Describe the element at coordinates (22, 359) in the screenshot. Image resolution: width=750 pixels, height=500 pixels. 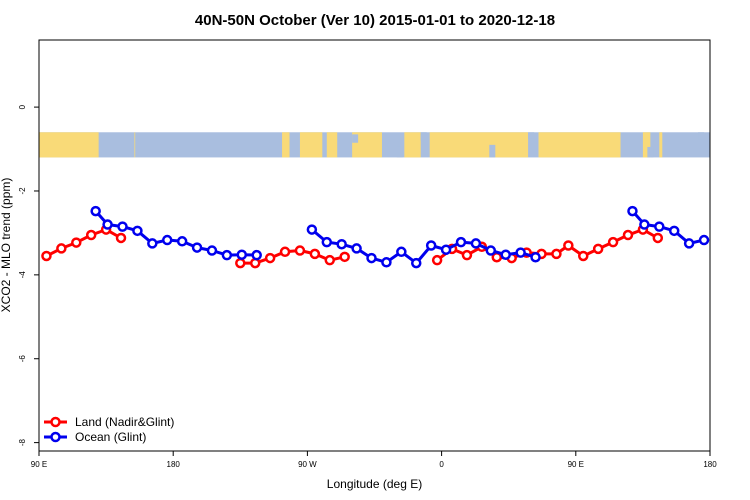
I see `y-tick-label: -6` at that location.